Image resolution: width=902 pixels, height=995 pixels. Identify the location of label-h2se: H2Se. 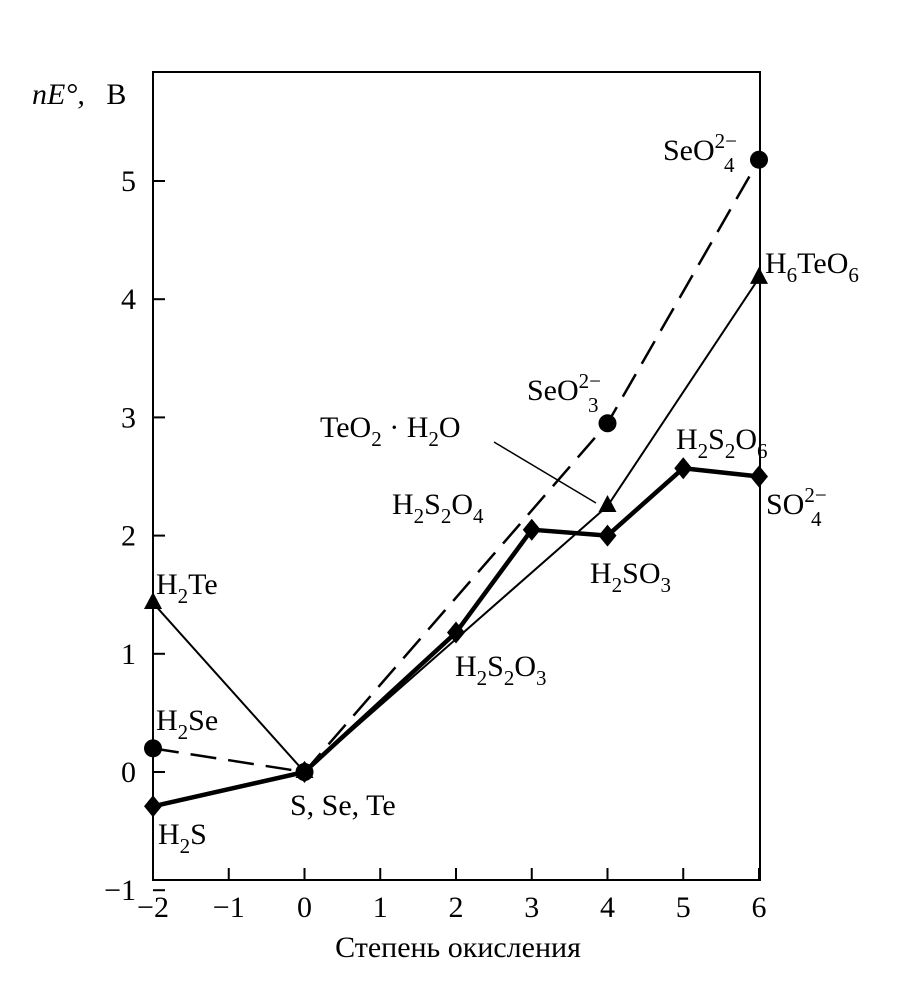
(187, 724).